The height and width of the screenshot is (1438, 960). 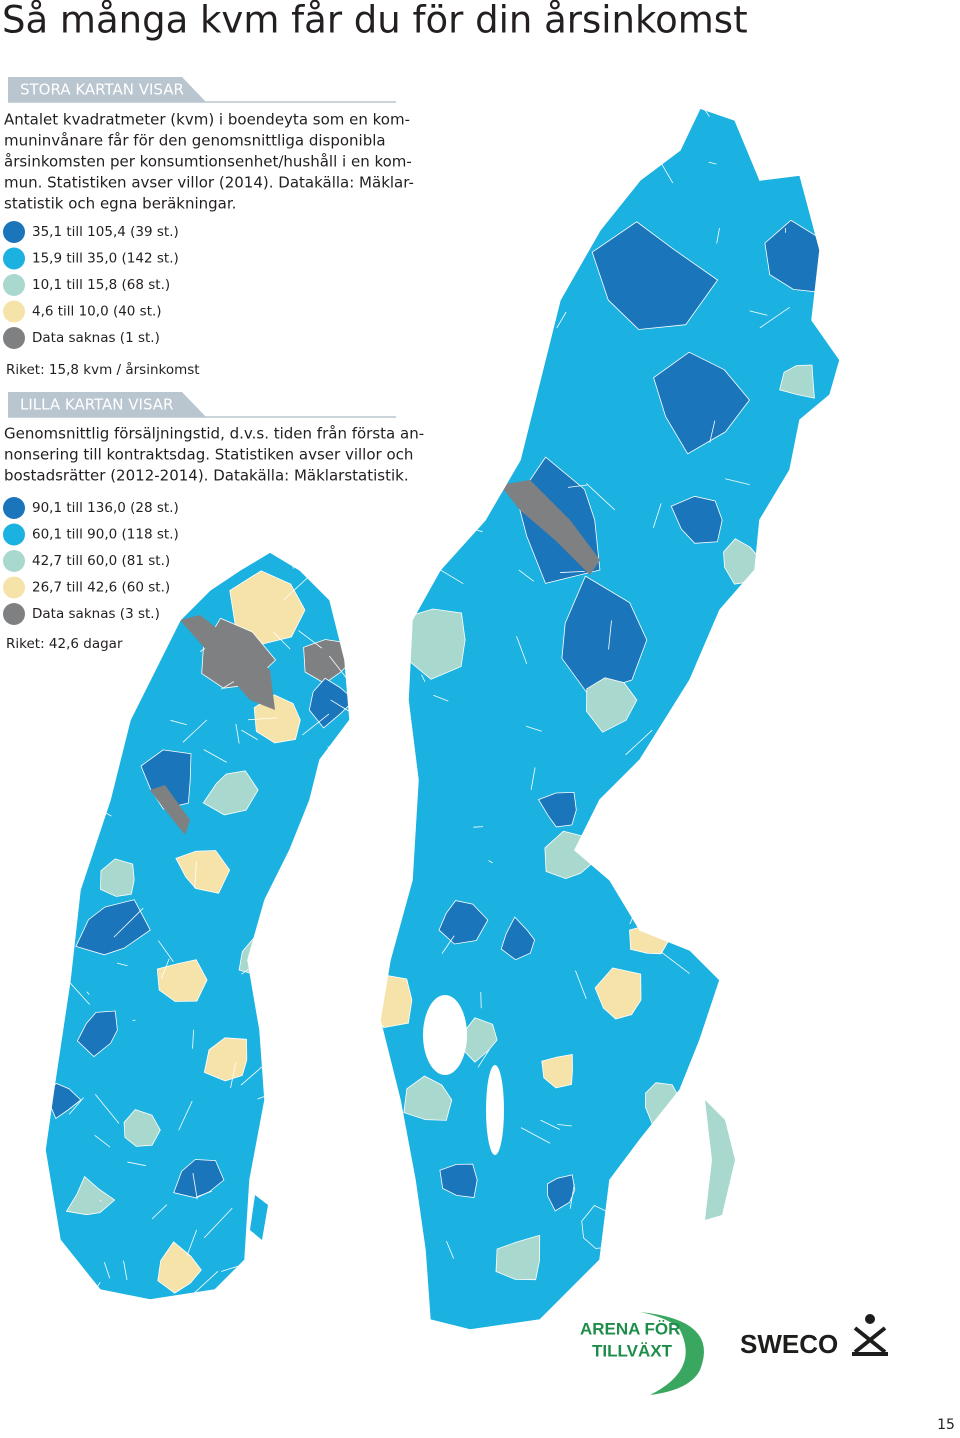 I want to click on page-title: Så många kvm får du för din årsinkomst, so click(x=375, y=21).